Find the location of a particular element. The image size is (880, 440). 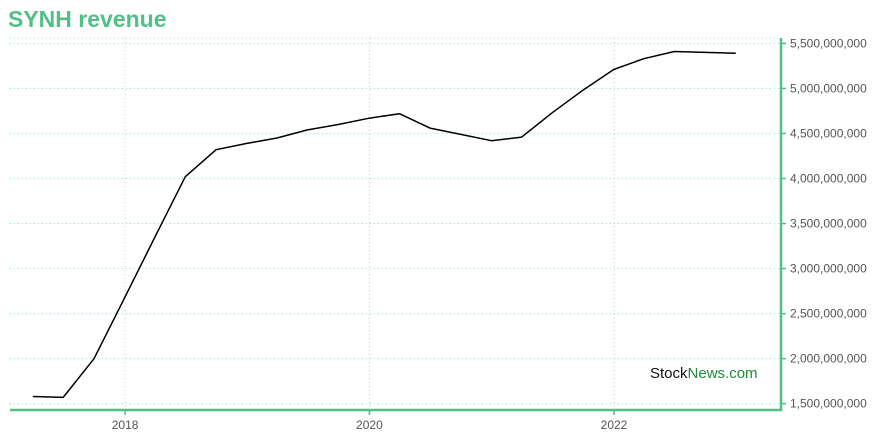

stocknews-watermark: StockNews.com is located at coordinates (704, 373).